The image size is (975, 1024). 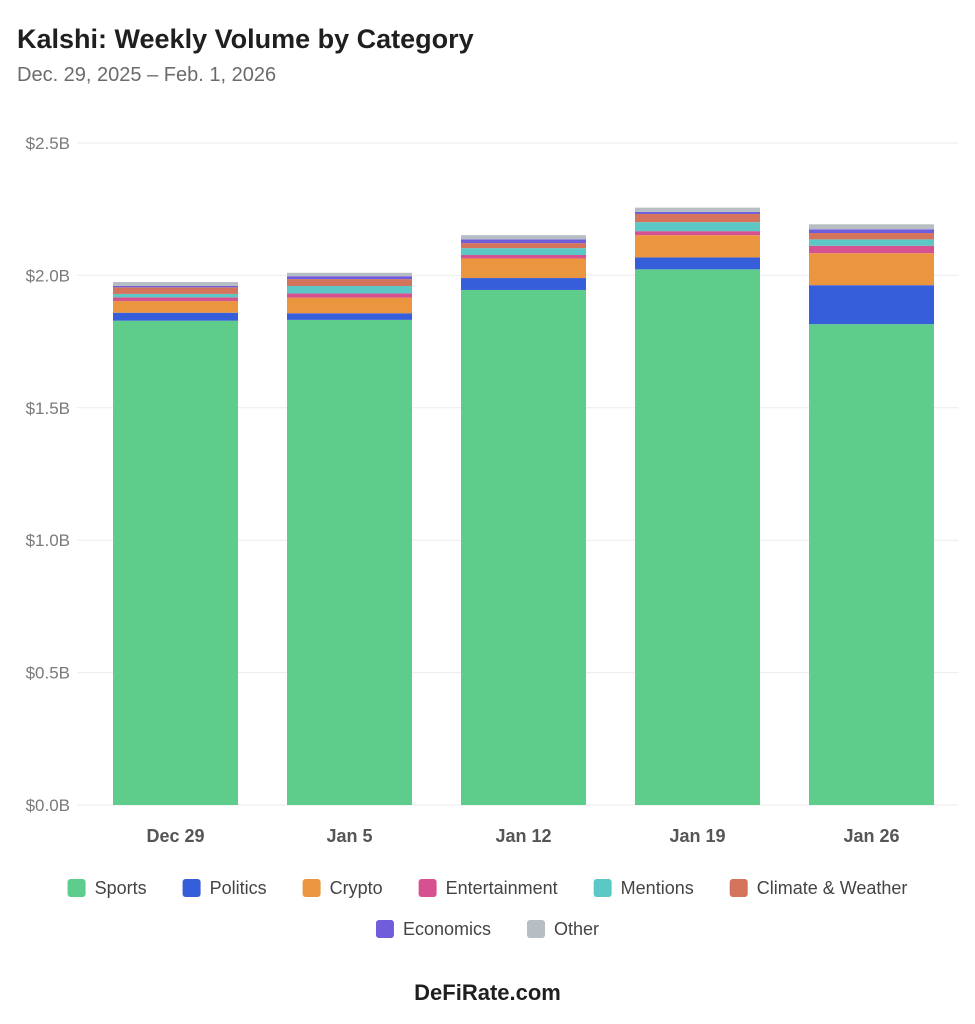 What do you see at coordinates (121, 888) in the screenshot?
I see `legend-label: Sports` at bounding box center [121, 888].